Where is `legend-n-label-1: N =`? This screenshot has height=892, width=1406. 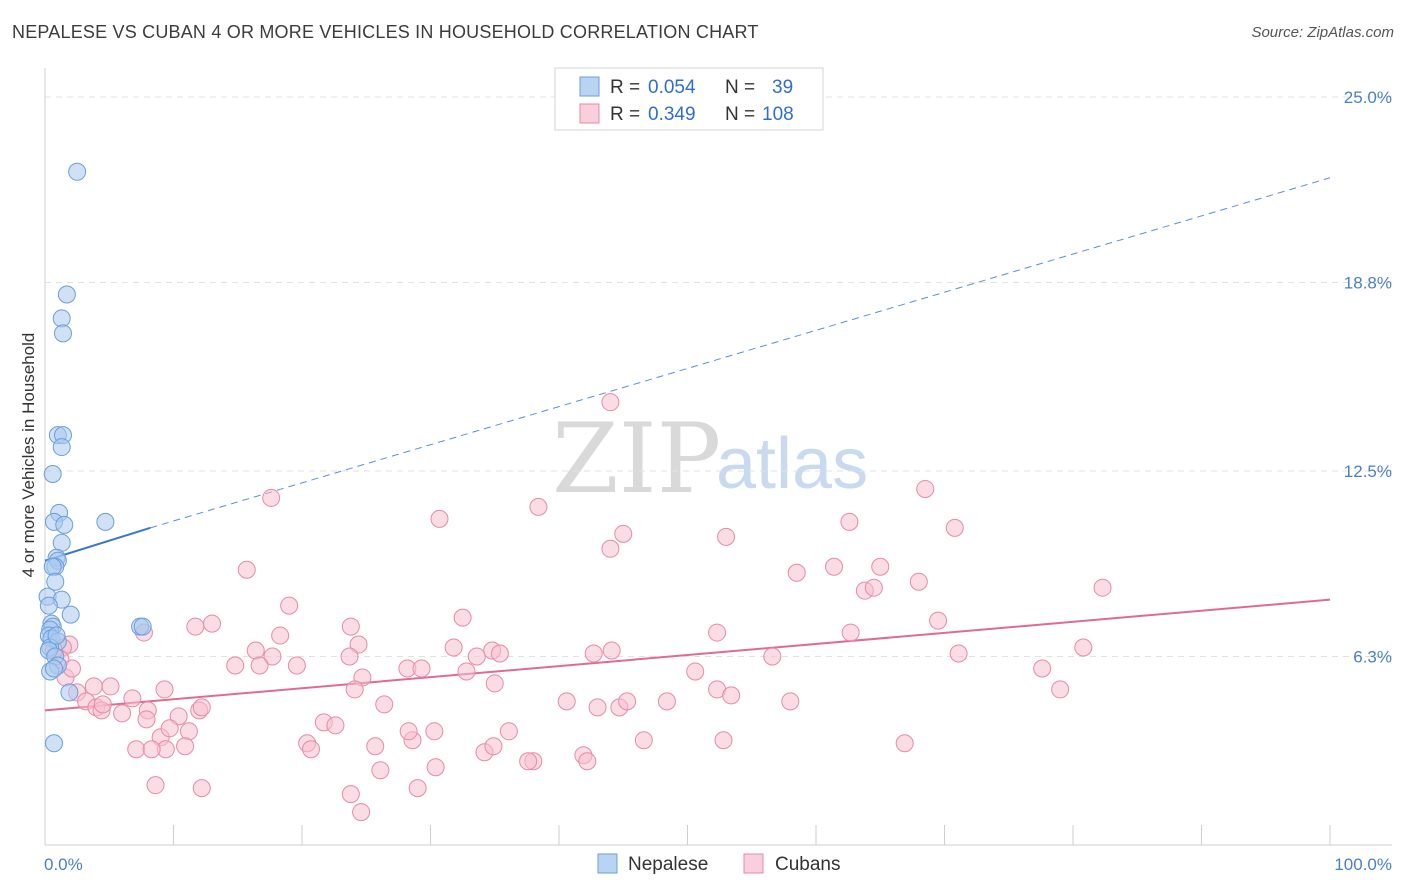 legend-n-label-1: N = is located at coordinates (740, 114).